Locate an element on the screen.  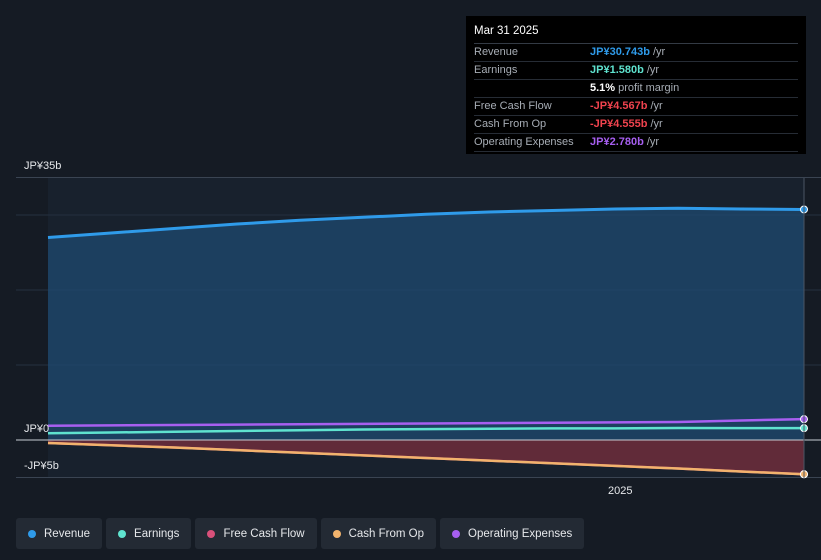
tooltip-row-unit: profit margin is located at coordinates (649, 88).